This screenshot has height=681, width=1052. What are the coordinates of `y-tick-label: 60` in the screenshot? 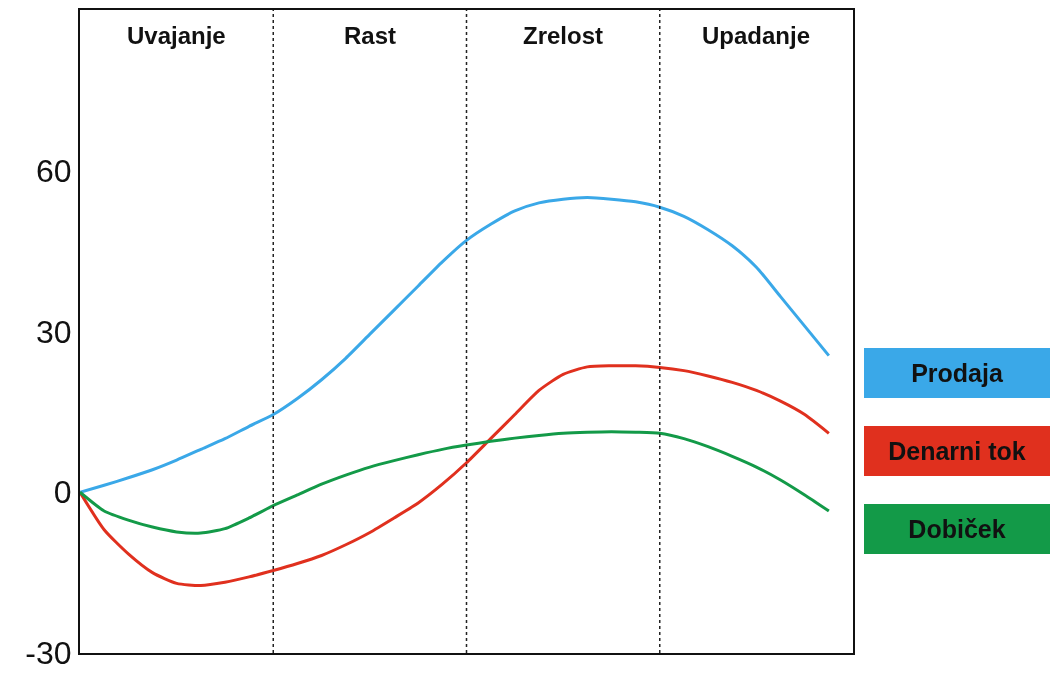 It's located at (54, 170).